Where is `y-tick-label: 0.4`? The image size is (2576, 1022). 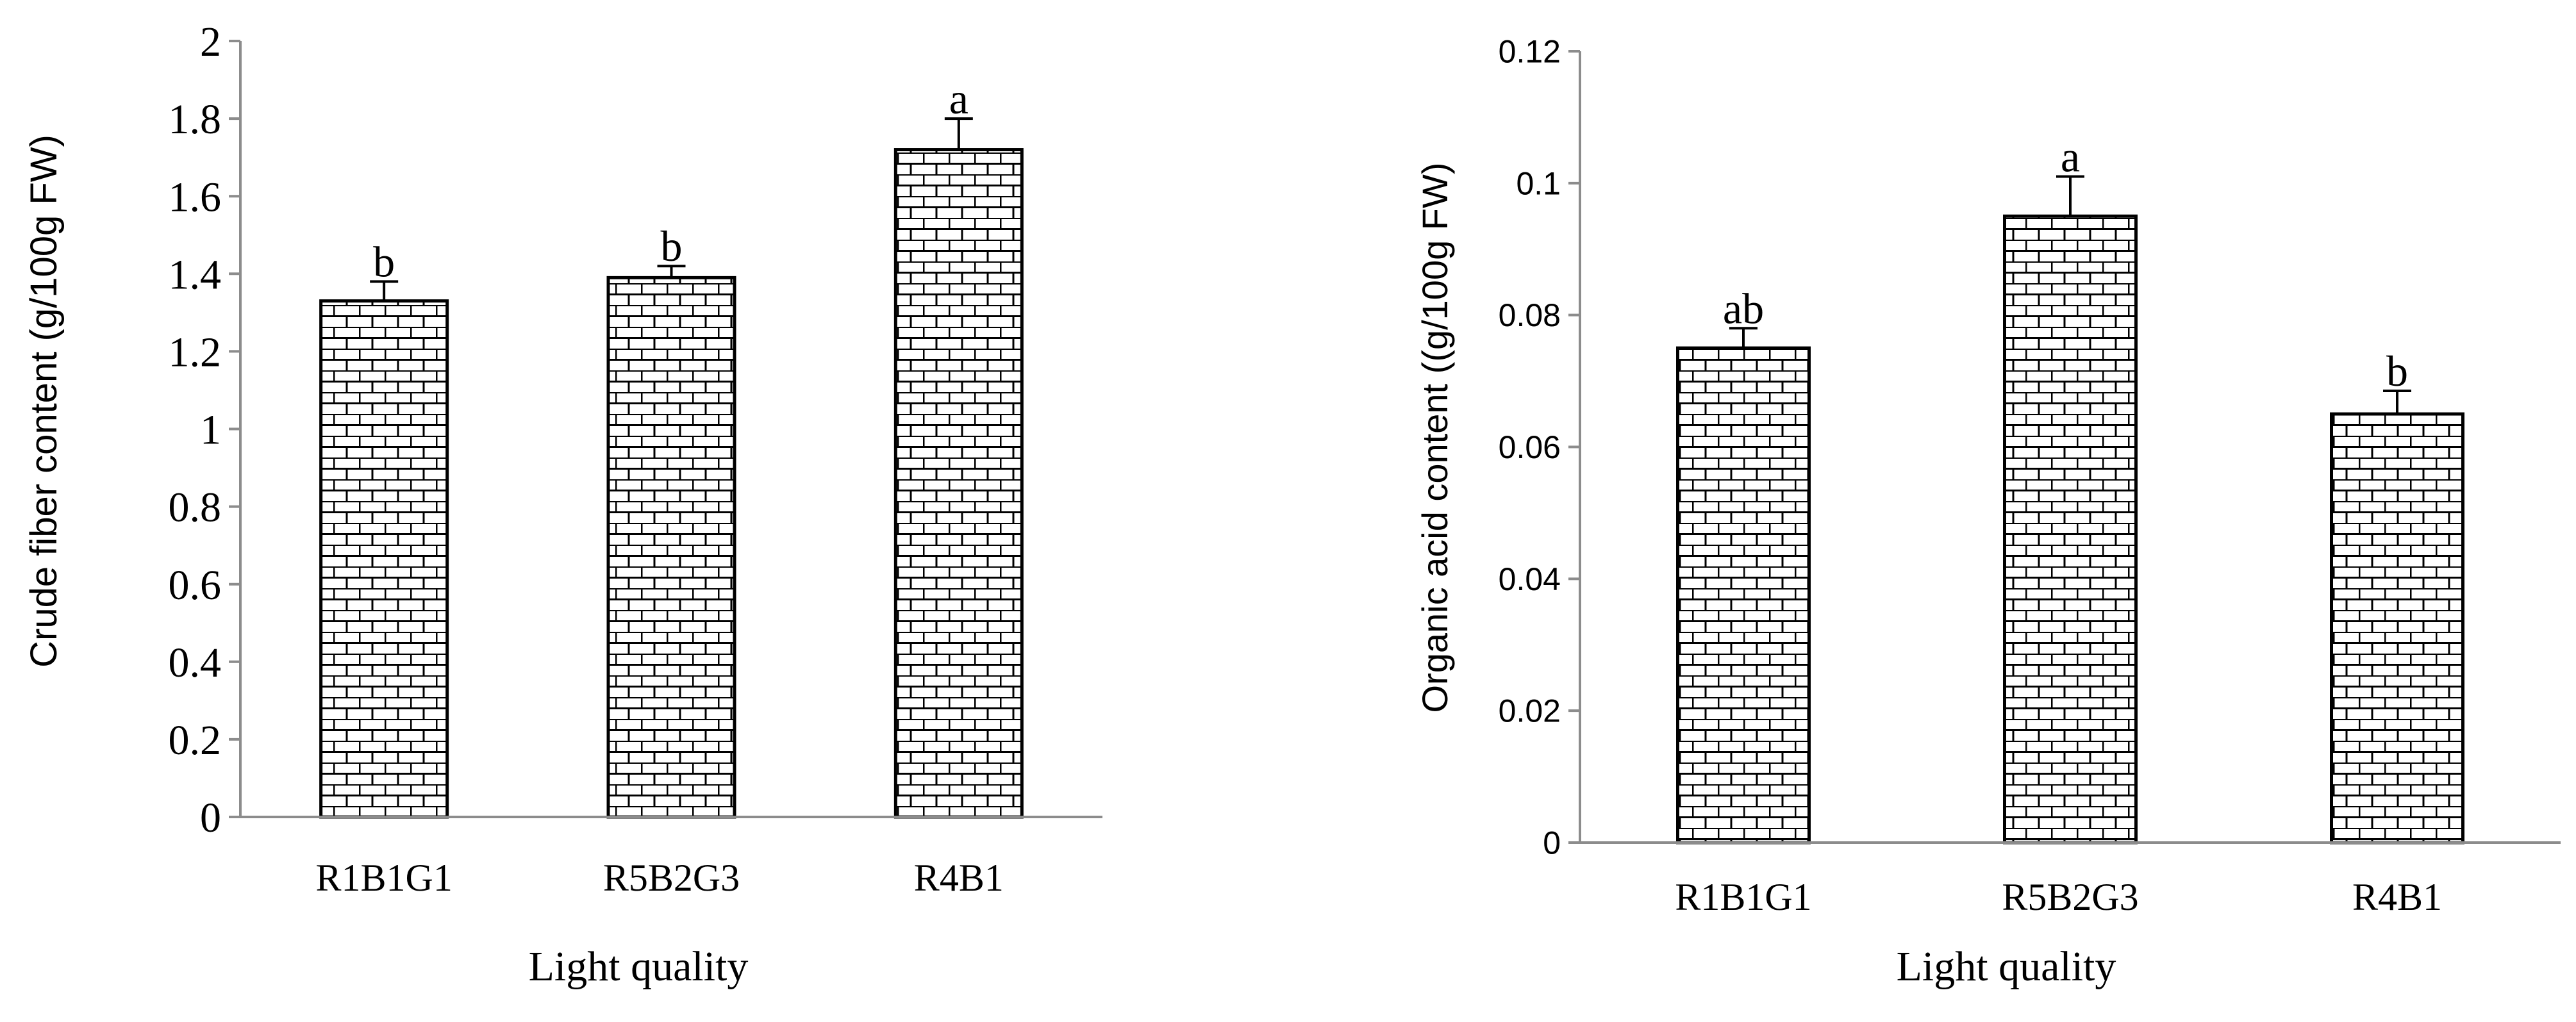
y-tick-label: 0.4 is located at coordinates (196, 662).